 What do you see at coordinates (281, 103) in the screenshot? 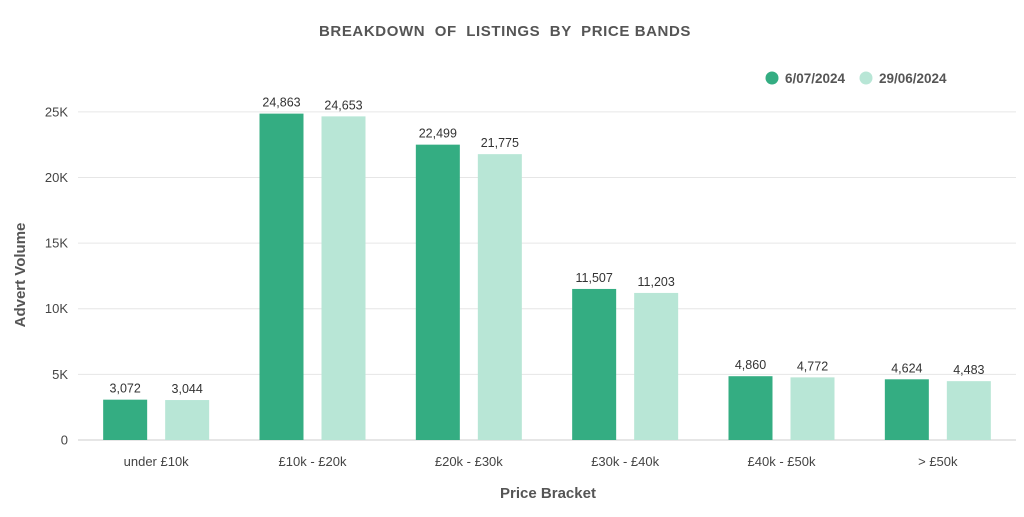
I see `data-label: 24,863` at bounding box center [281, 103].